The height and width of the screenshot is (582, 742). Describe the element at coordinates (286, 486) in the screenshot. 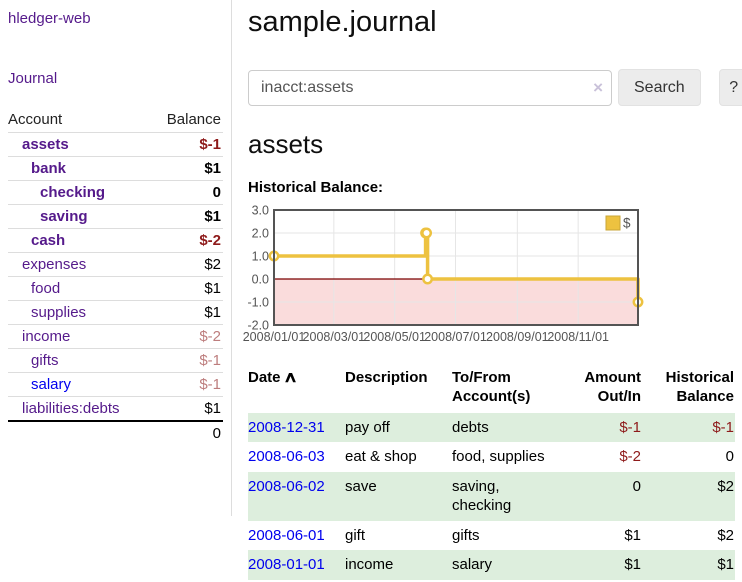

I see `transaction-date-link: 2008-06-02` at that location.